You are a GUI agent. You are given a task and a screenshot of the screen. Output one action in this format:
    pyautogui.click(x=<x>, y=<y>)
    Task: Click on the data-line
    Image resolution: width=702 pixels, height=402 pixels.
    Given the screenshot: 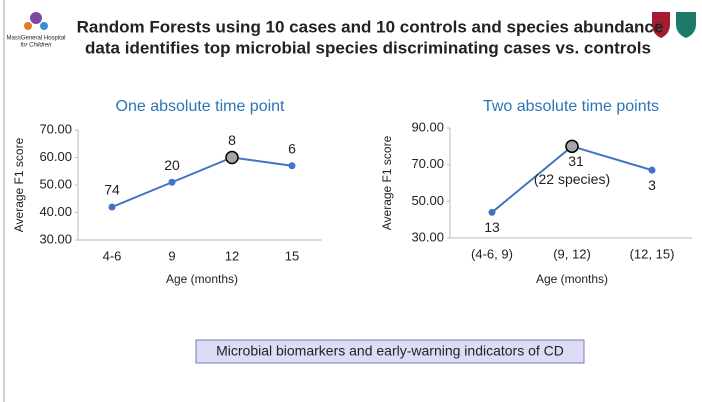 What is the action you would take?
    pyautogui.click(x=202, y=182)
    